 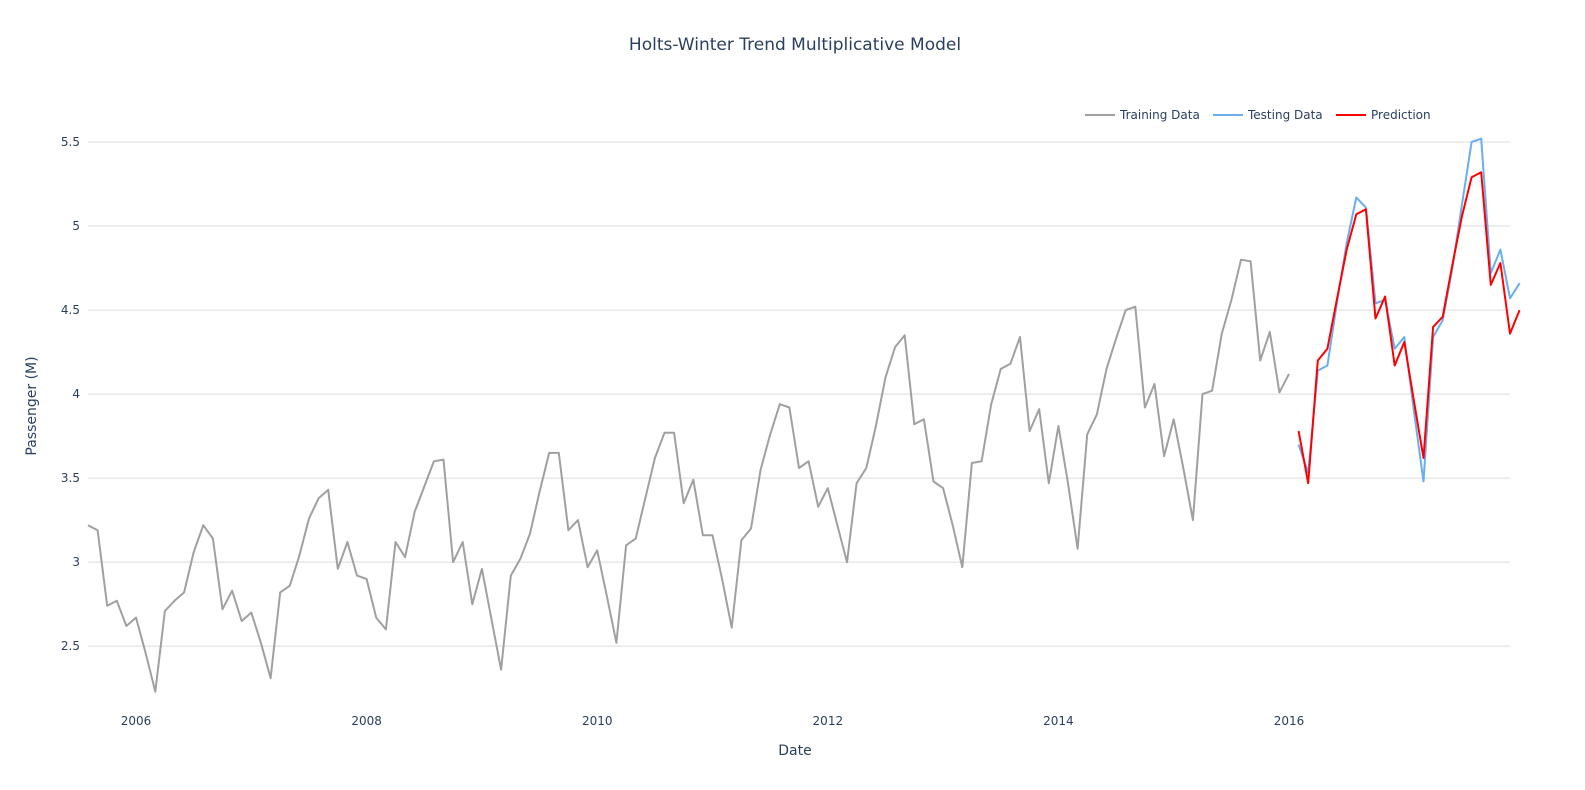 I want to click on x-axis-title: Date, so click(x=794, y=751).